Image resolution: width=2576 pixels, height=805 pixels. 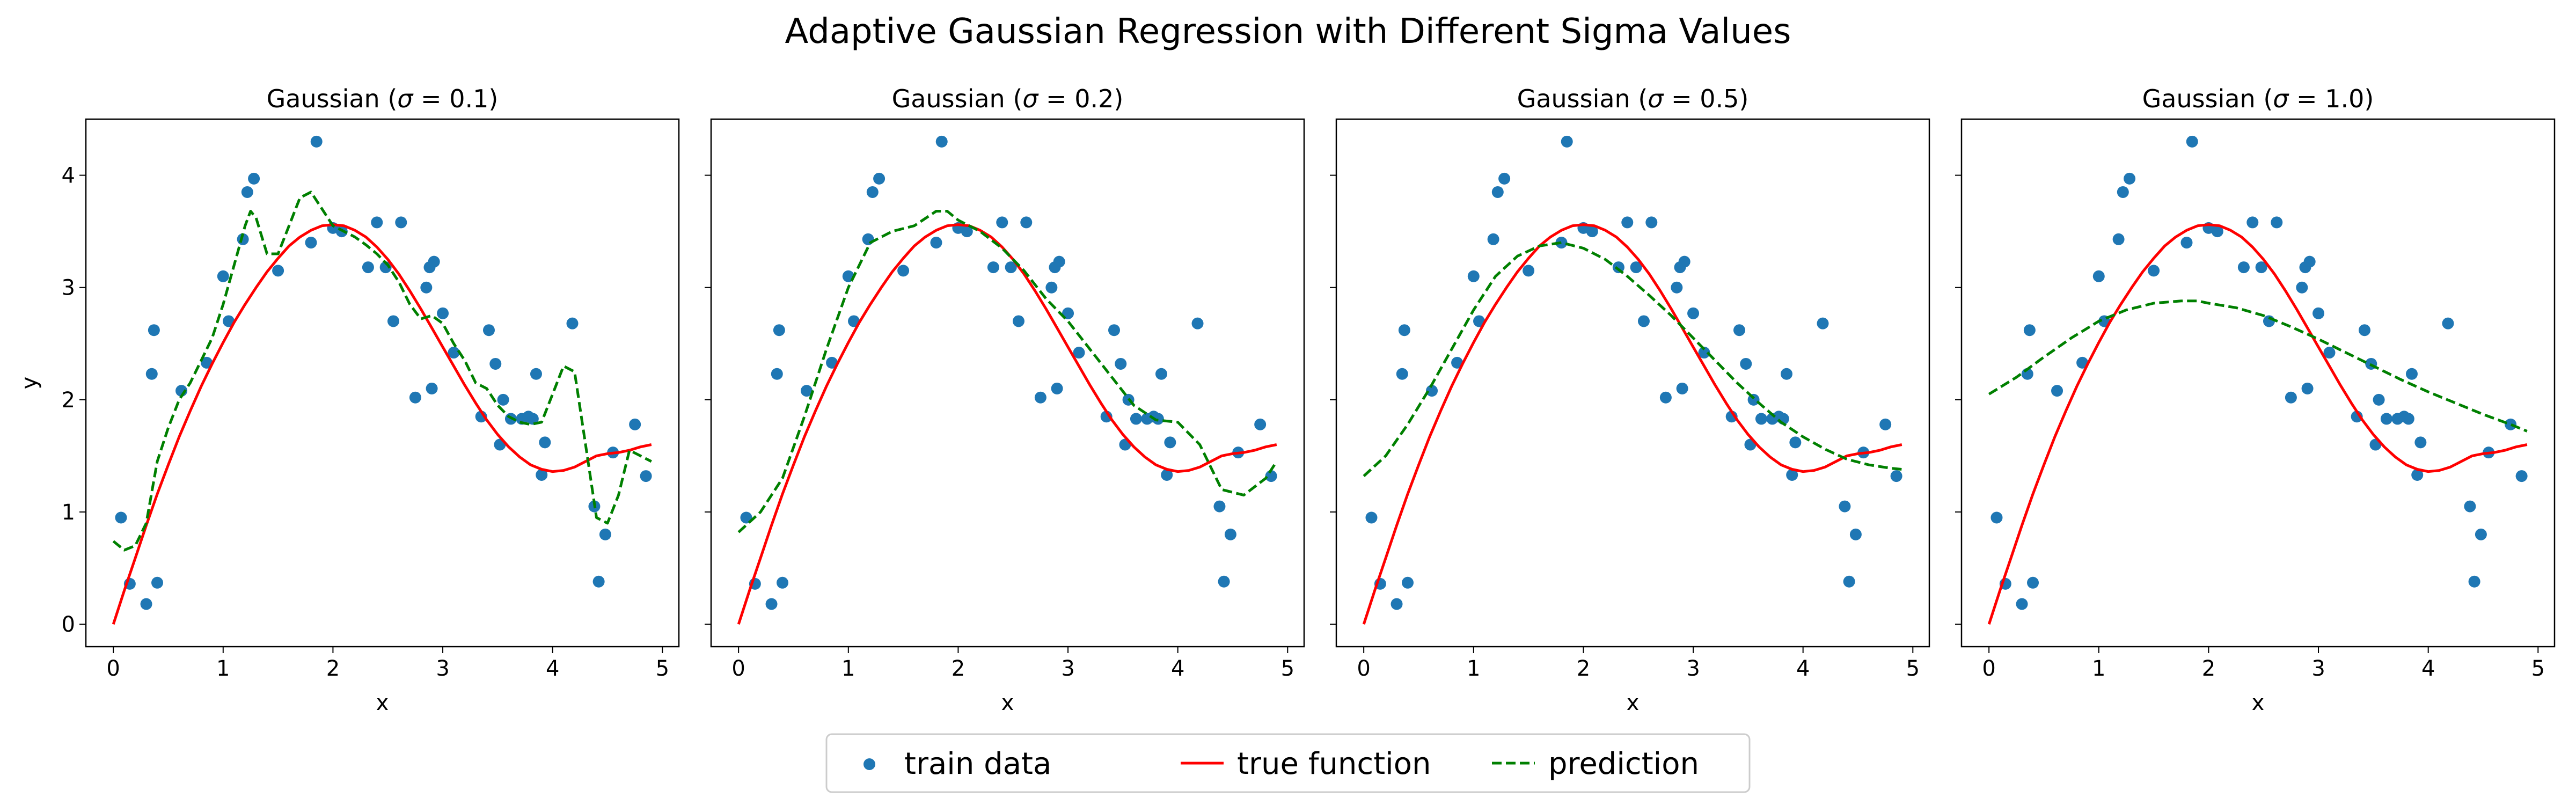 I want to click on y-tick-label: 4, so click(x=68, y=176).